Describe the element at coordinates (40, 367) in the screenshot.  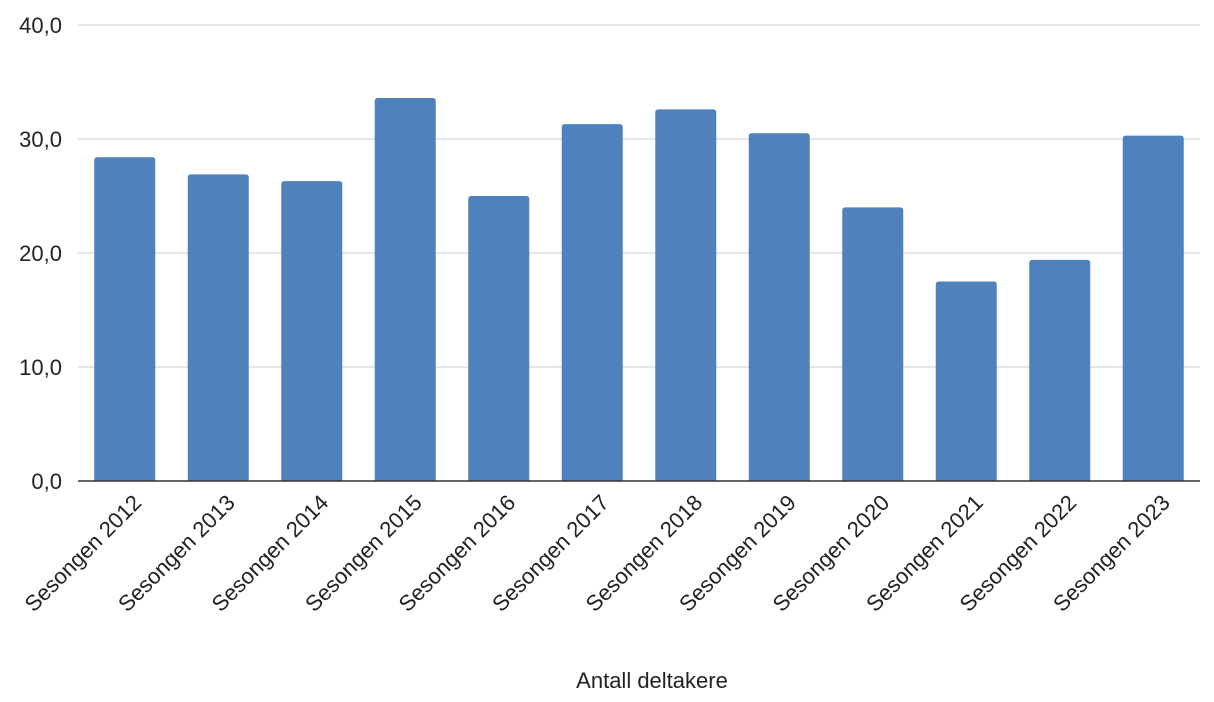
I see `y-tick-label: 10,0` at that location.